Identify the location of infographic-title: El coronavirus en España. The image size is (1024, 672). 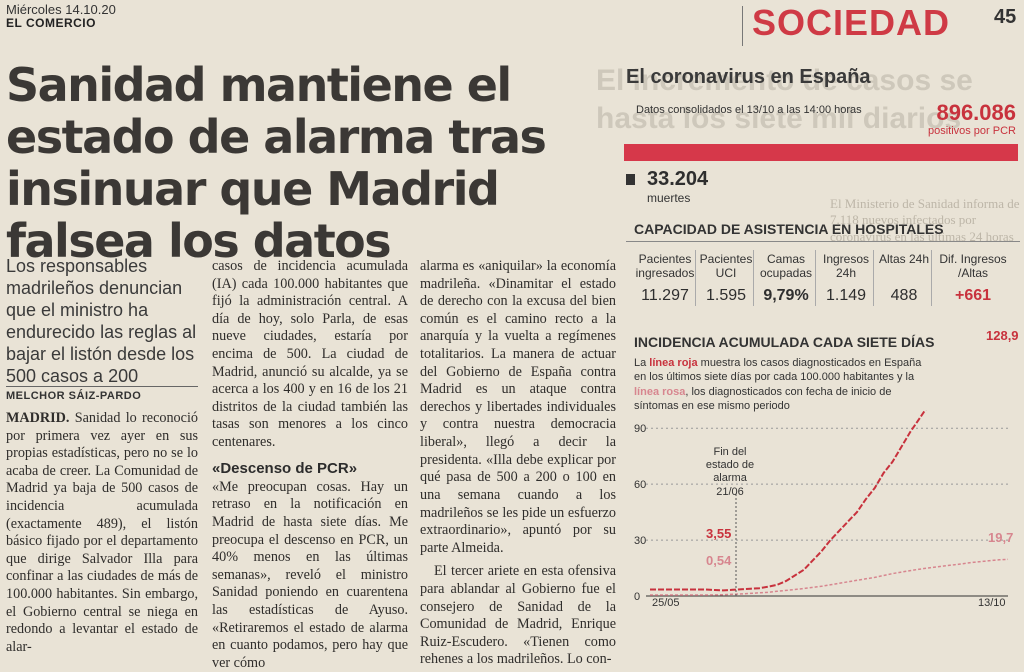
(748, 77).